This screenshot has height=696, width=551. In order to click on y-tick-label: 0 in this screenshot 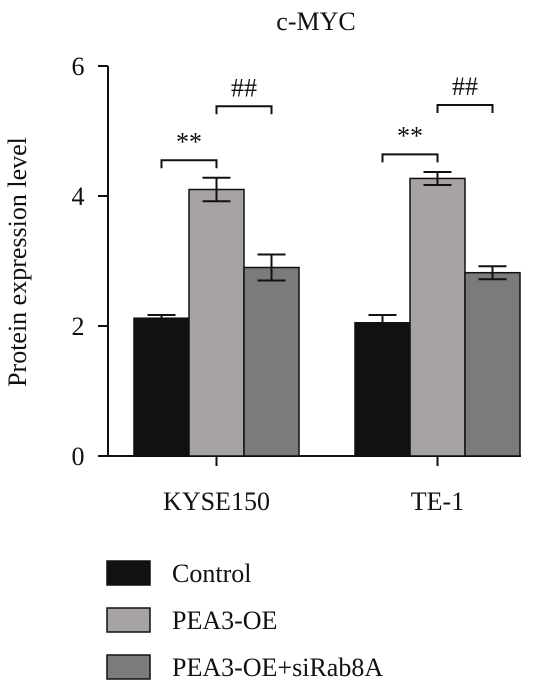, I will do `click(78, 456)`.